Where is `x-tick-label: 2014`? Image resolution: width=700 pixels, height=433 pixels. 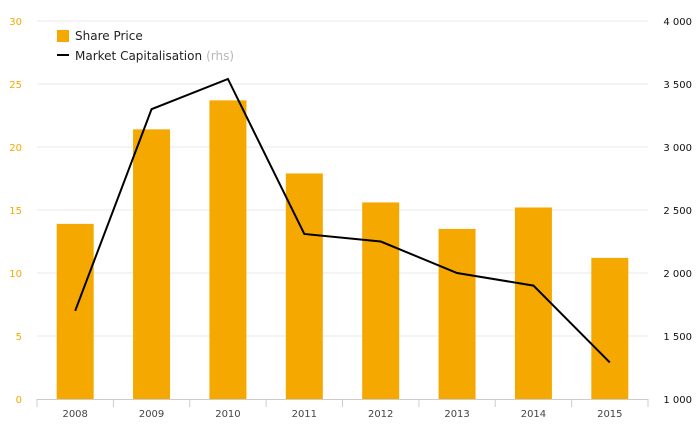 x-tick-label: 2014 is located at coordinates (533, 414).